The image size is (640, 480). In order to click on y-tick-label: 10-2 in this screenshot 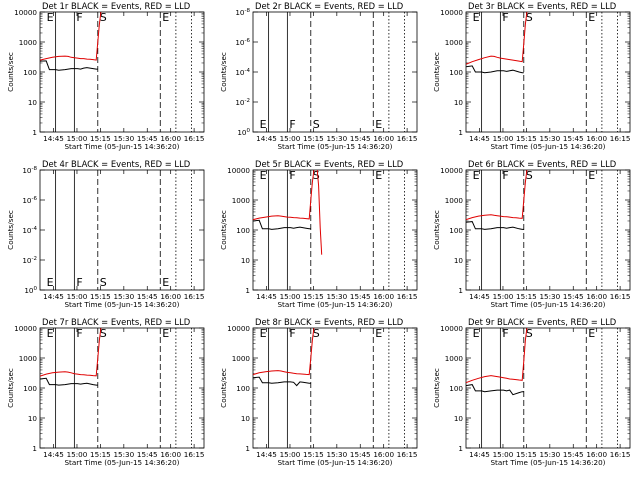, I will do `click(29, 260)`.